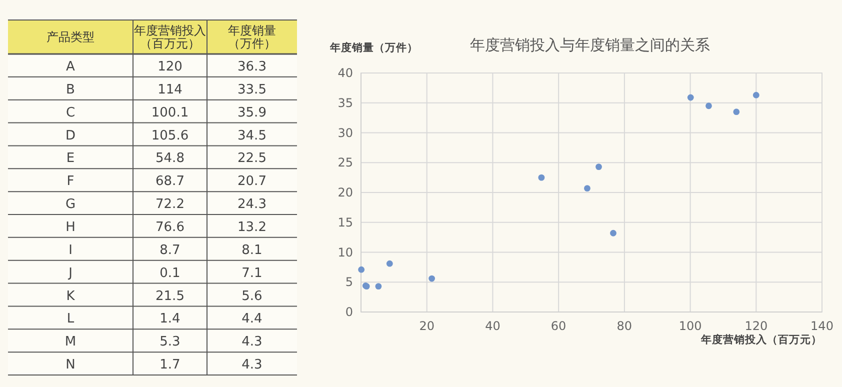 The image size is (842, 387). Describe the element at coordinates (345, 222) in the screenshot. I see `y-tick-label: 15` at that location.